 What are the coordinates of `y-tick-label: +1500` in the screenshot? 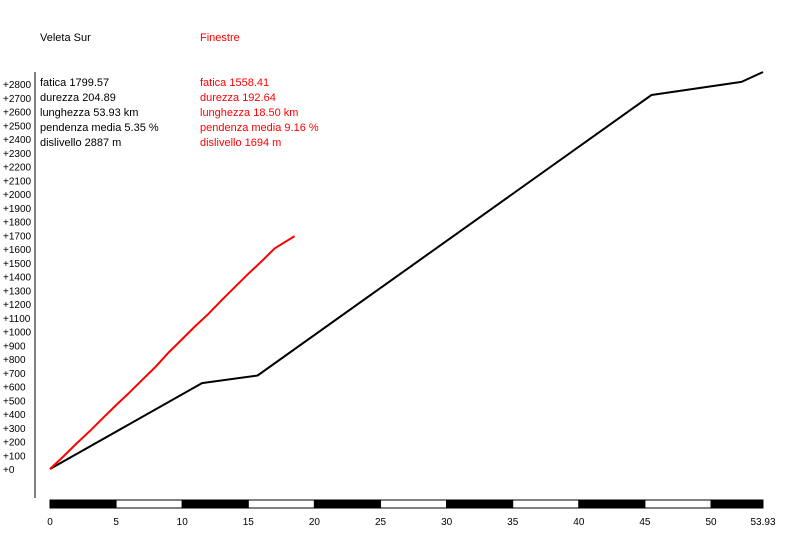 It's located at (17, 264).